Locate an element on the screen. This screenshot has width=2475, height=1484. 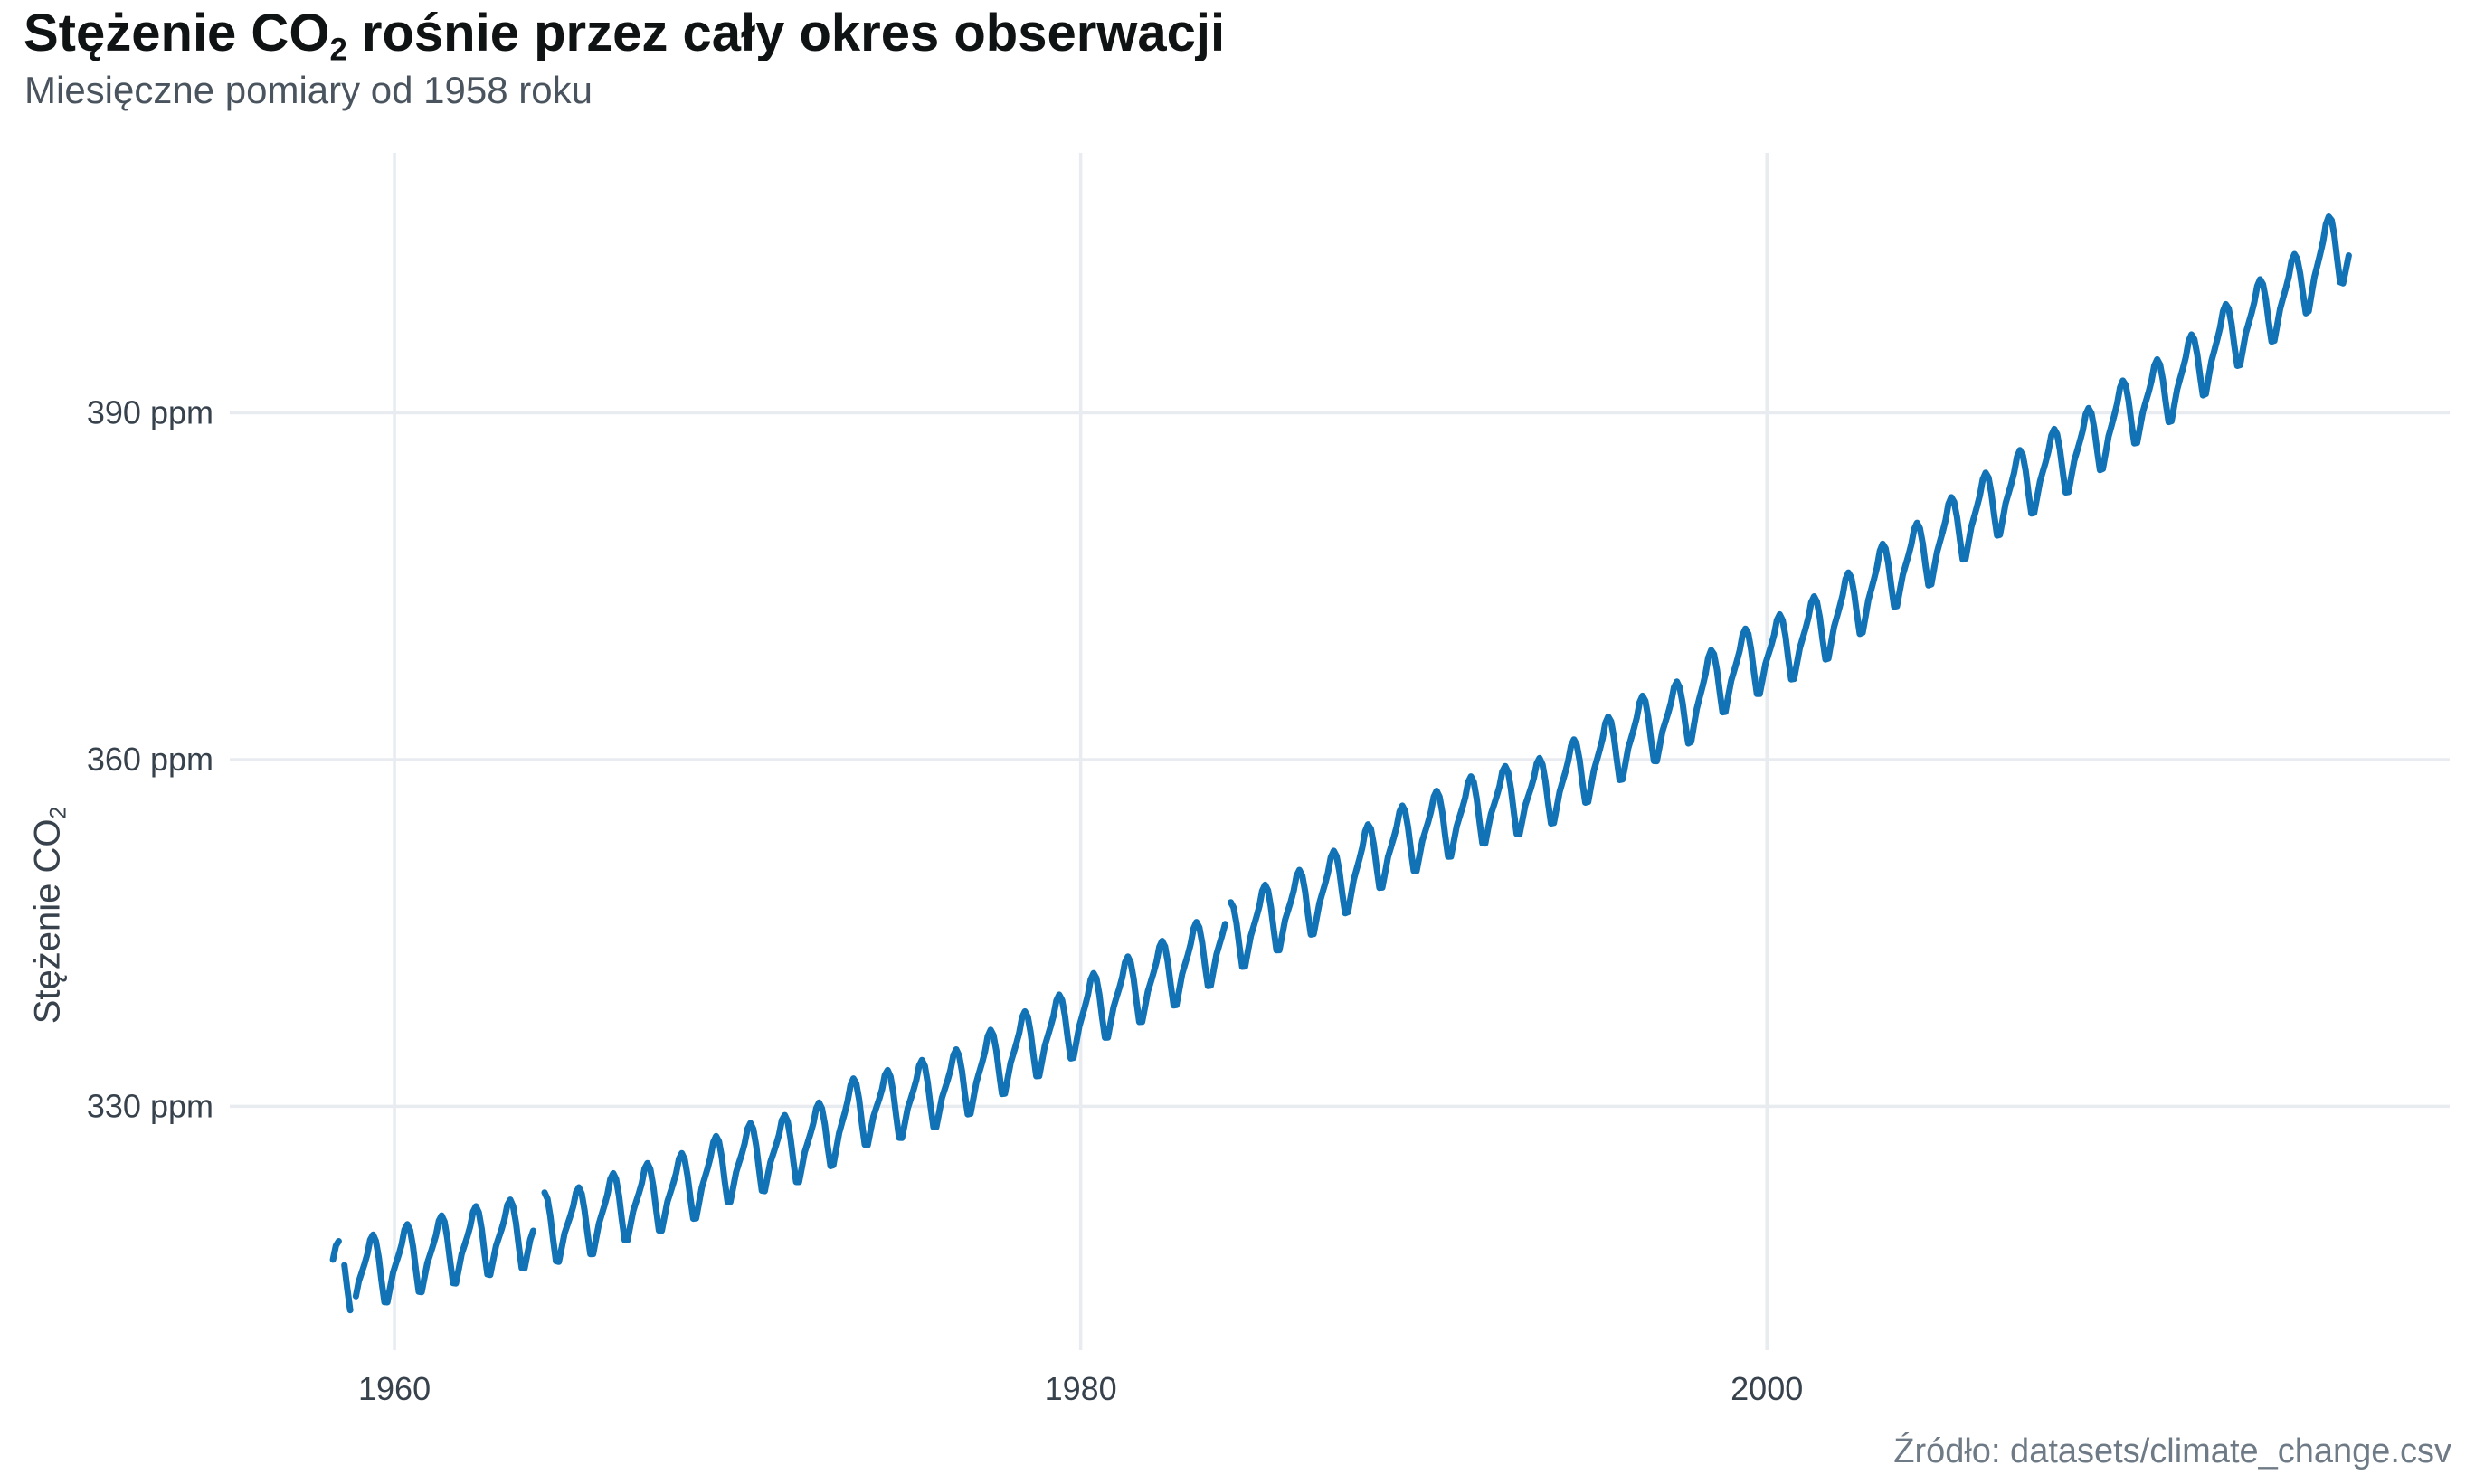
chart-title-text: Stężenie CO is located at coordinates (177, 33).